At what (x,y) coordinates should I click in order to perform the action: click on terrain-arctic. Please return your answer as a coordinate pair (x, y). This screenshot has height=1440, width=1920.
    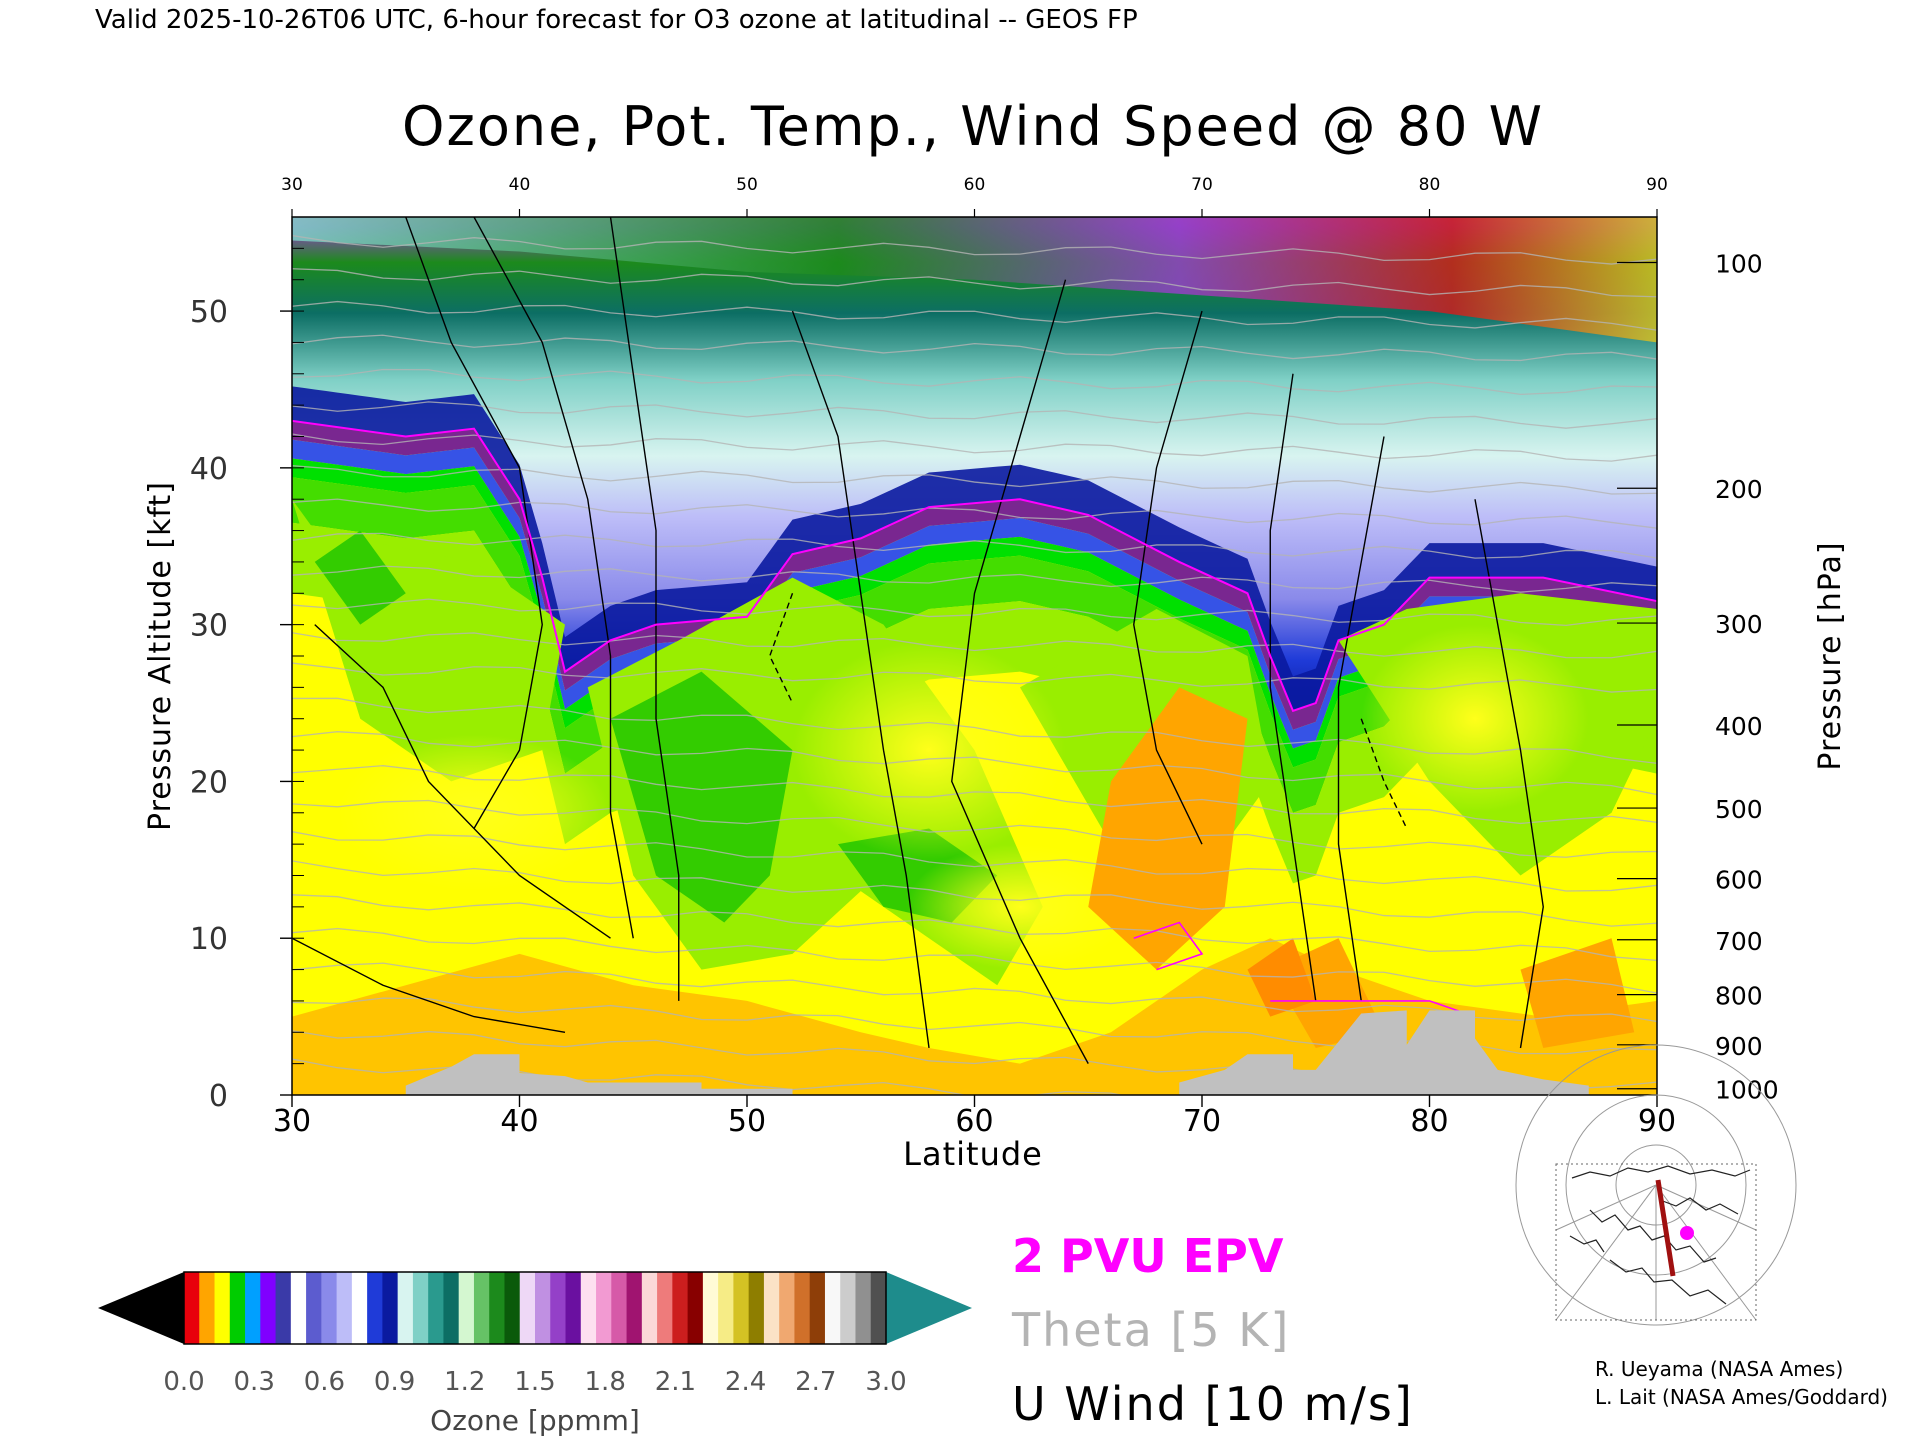
    Looking at the image, I should click on (1384, 1052).